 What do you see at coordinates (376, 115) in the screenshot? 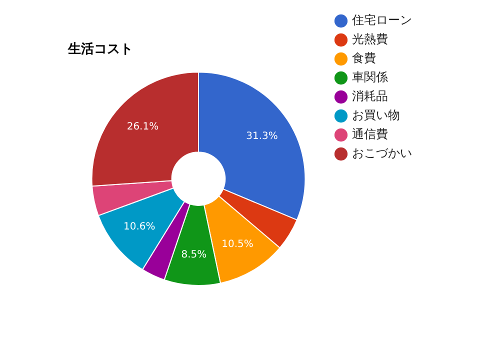
I see `legend-label: お買い物` at bounding box center [376, 115].